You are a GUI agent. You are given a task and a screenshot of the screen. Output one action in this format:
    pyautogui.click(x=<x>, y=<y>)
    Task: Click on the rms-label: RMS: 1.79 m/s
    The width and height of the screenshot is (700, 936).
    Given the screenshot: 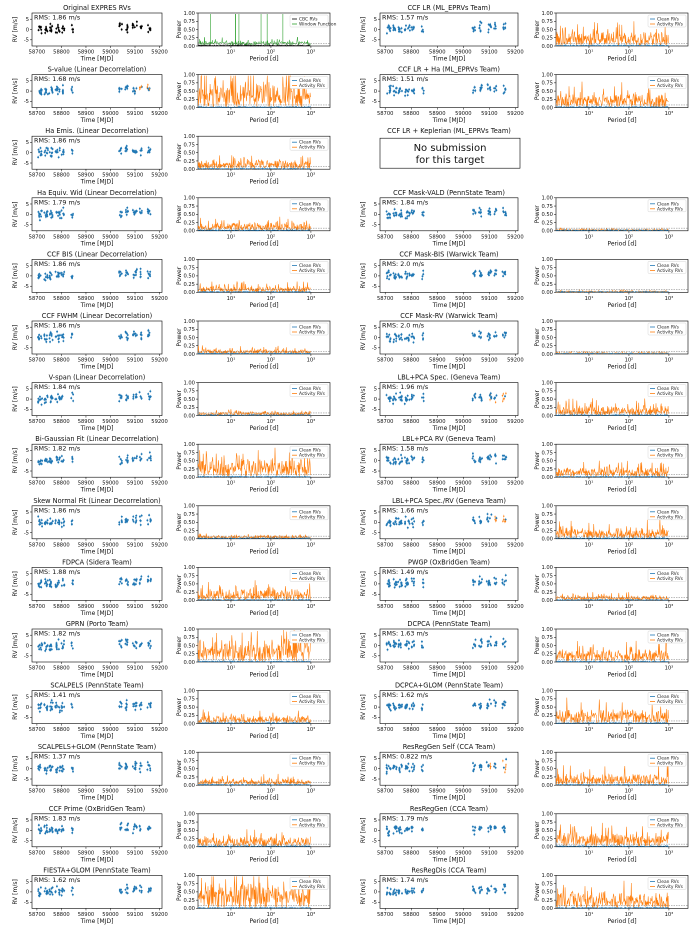 What is the action you would take?
    pyautogui.click(x=57, y=202)
    